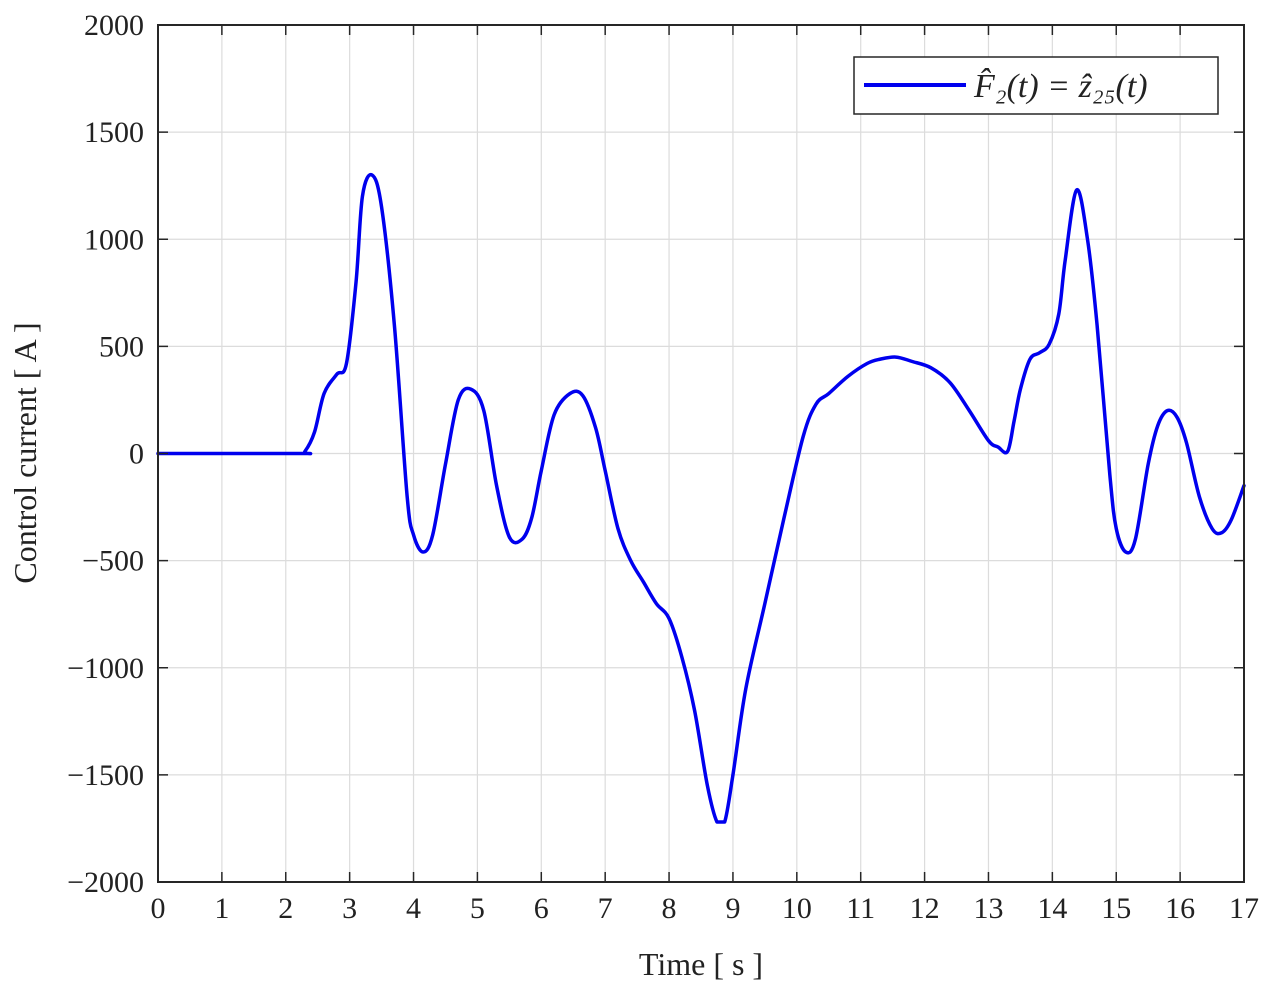  Describe the element at coordinates (349, 908) in the screenshot. I see `x-tick-label: 3` at that location.